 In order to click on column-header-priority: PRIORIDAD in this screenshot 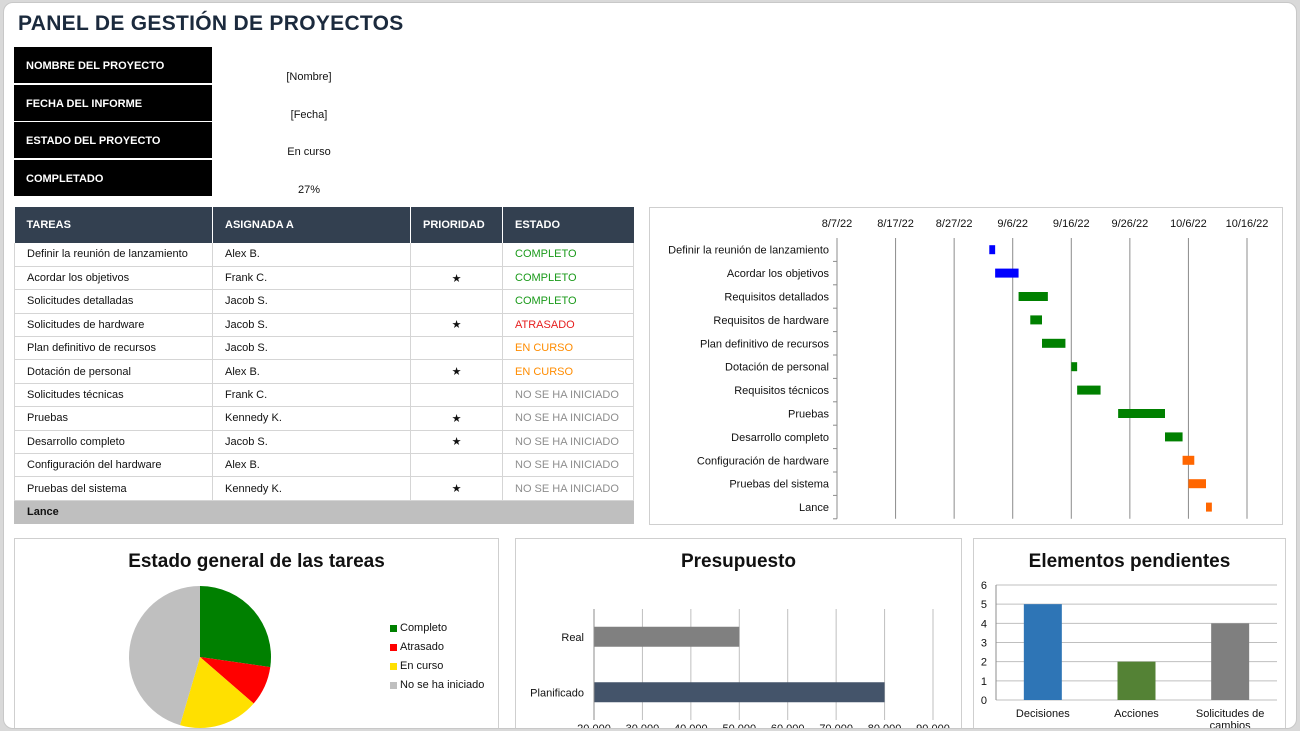, I will do `click(456, 225)`.